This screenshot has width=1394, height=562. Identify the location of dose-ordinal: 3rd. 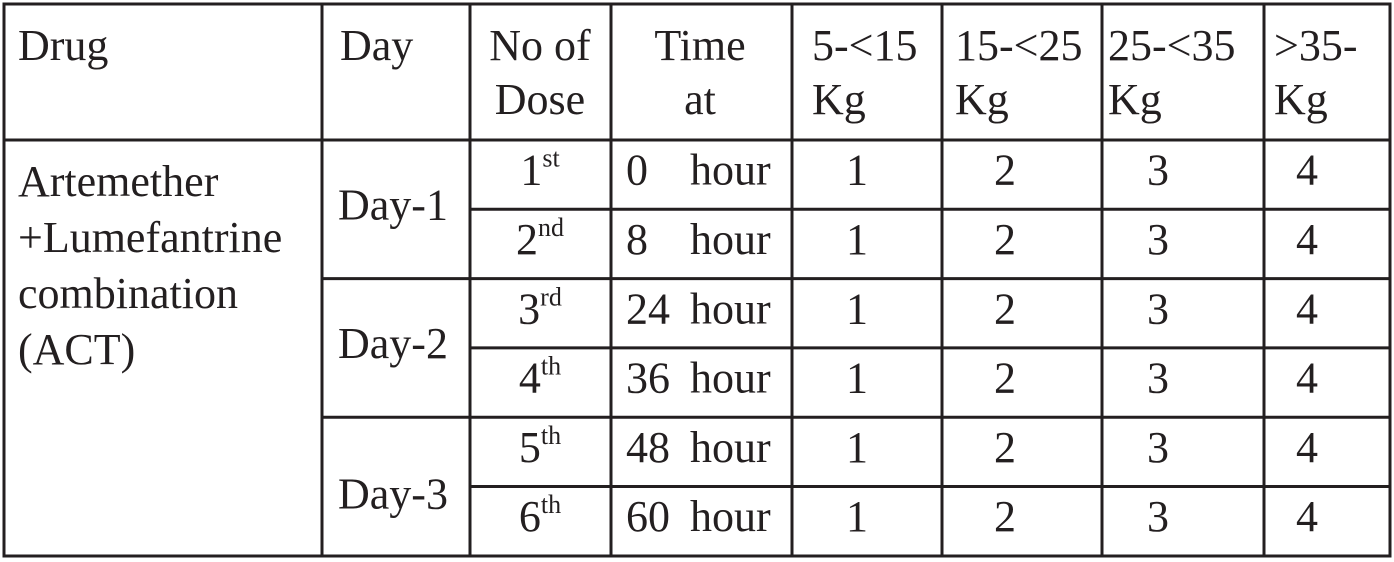
(540, 307).